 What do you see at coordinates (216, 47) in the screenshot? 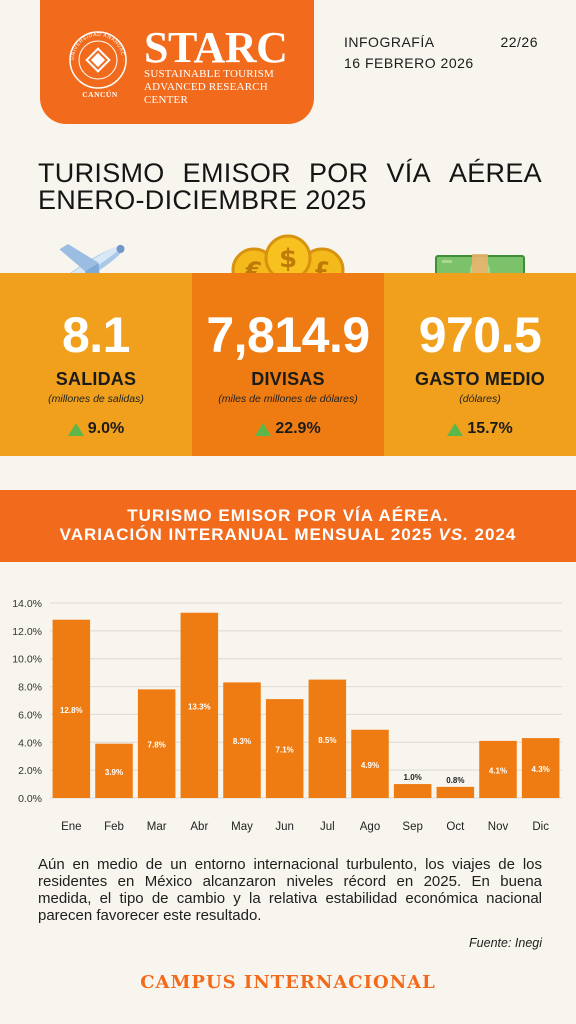
I see `brand-name: STARC` at bounding box center [216, 47].